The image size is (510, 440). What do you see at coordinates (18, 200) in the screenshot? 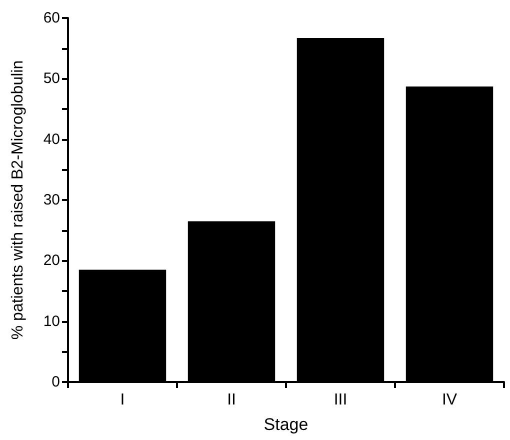
I see `y-axis-title: % patients with raised B2-Microglobulin` at bounding box center [18, 200].